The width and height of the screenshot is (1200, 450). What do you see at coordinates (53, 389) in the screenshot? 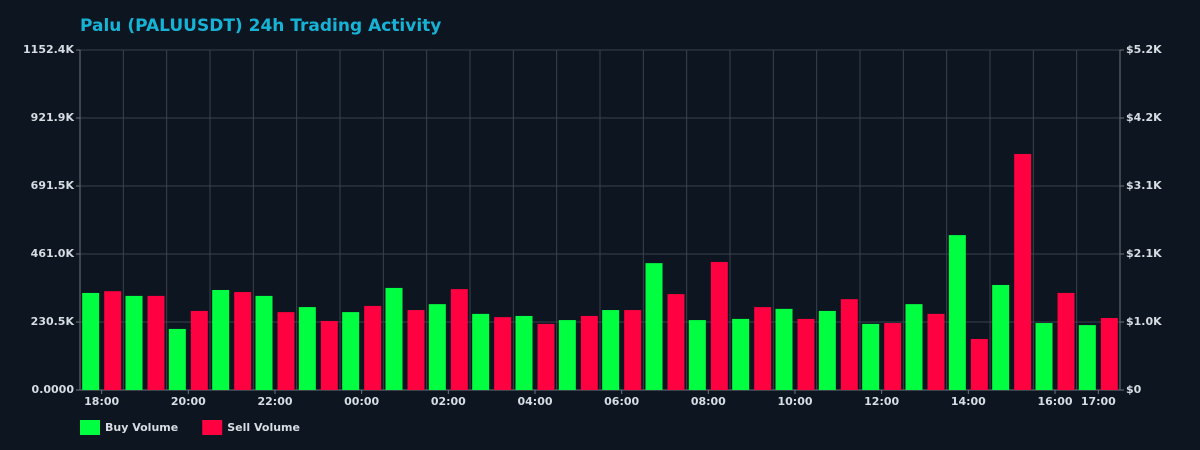
I see `y-tick-label: 0.0000` at bounding box center [53, 389].